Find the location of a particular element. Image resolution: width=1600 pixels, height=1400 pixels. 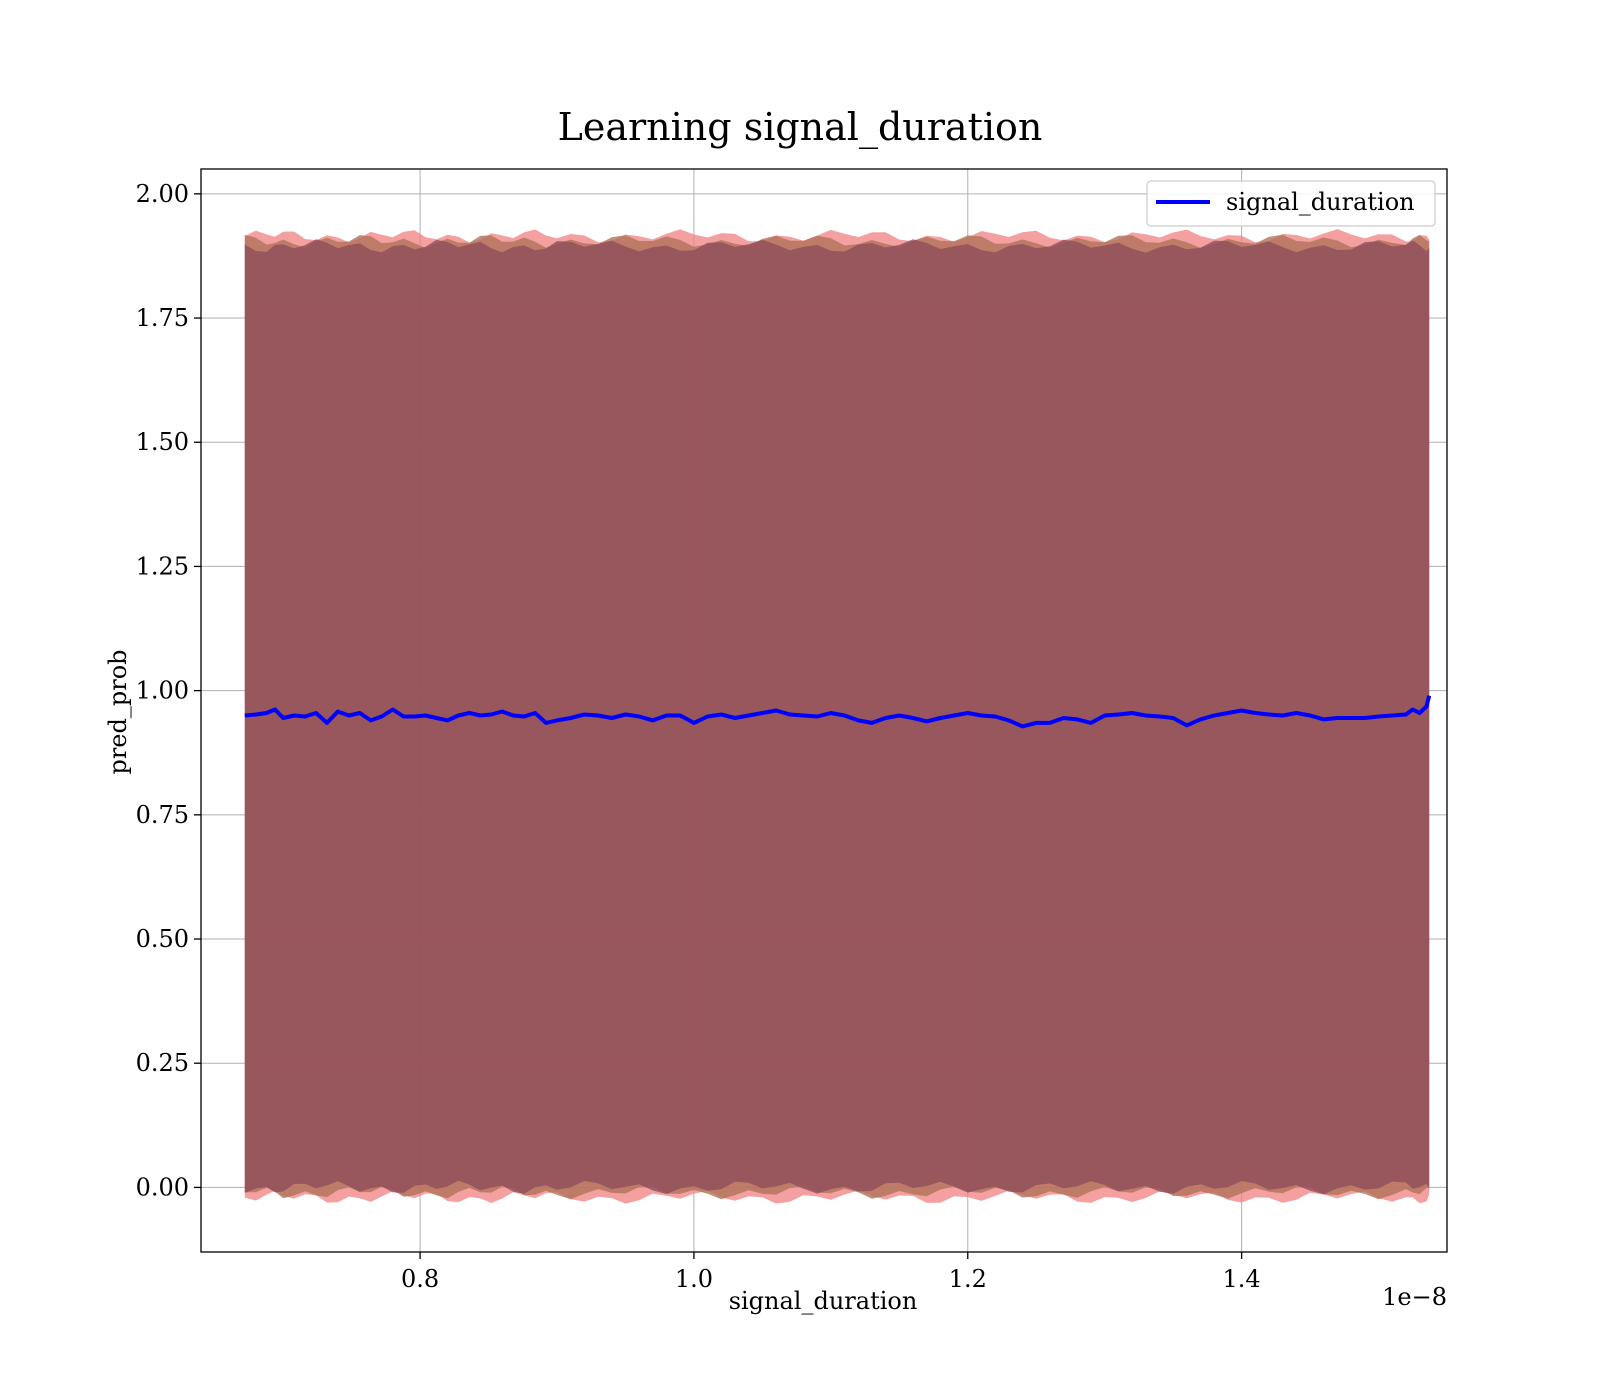

x-tick-label: 1.2 is located at coordinates (968, 1279).